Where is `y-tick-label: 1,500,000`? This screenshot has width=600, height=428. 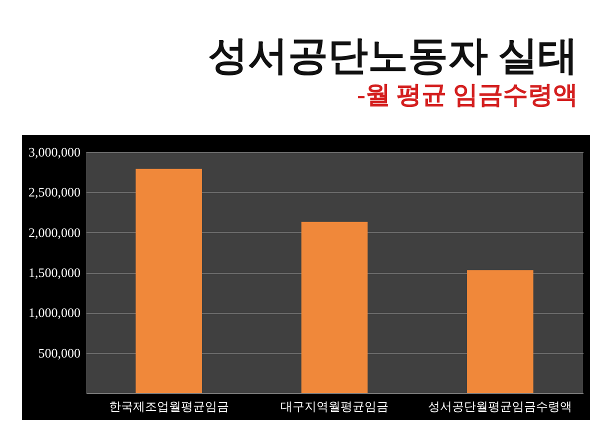 y-tick-label: 1,500,000 is located at coordinates (54, 272).